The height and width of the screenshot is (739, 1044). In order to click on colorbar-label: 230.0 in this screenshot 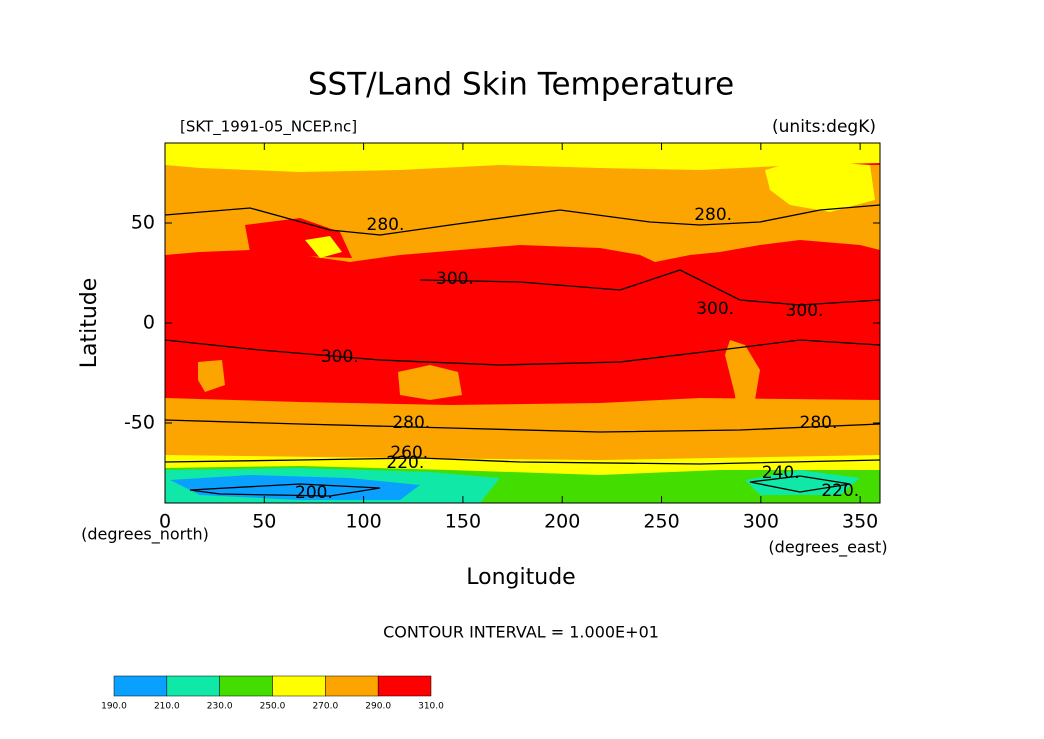, I will do `click(220, 707)`.